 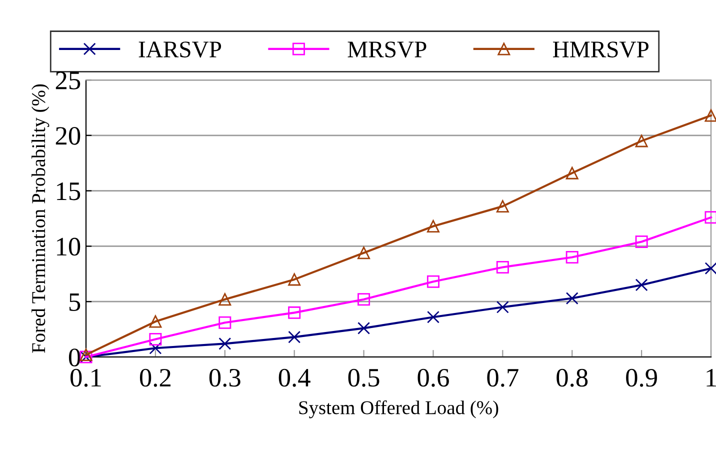 I want to click on x-tick-label: 0.9, so click(x=641, y=377).